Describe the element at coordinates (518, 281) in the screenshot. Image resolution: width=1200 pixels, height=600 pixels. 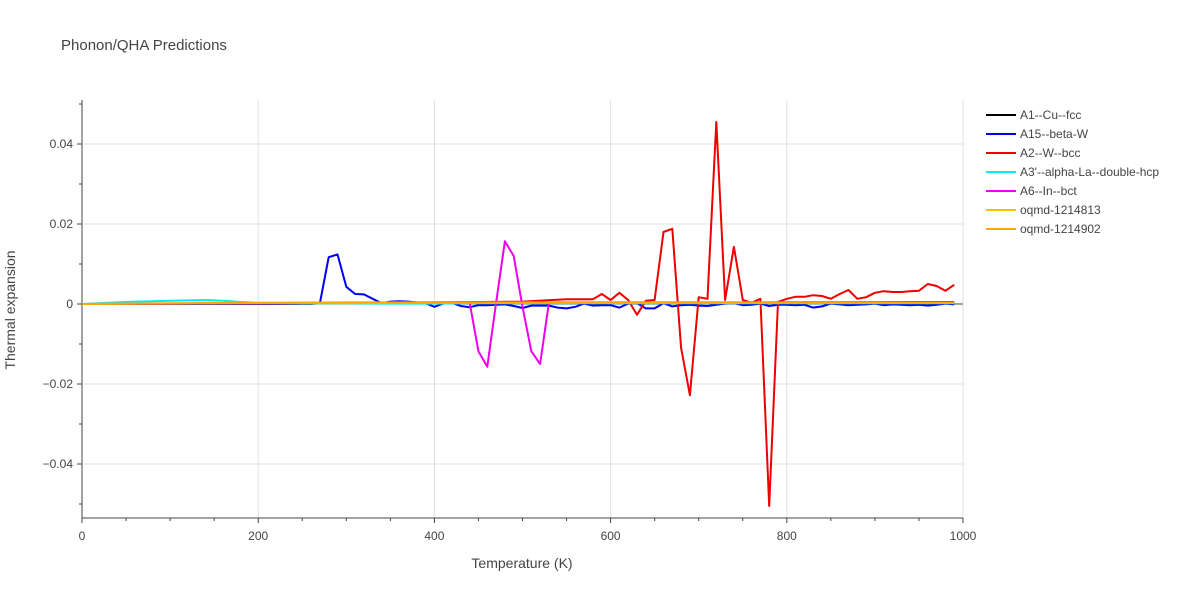
I see `series-line-a15-beta-w` at that location.